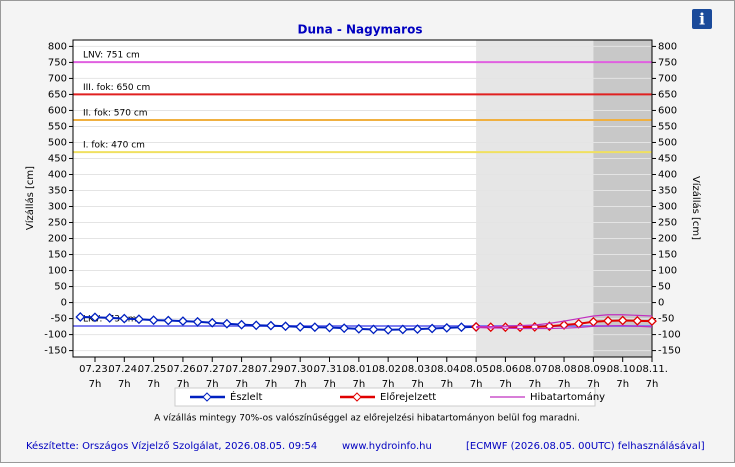 This screenshot has height=467, width=735. Describe the element at coordinates (30, 198) in the screenshot. I see `y-axis-label: Vízállás [cm]` at that location.